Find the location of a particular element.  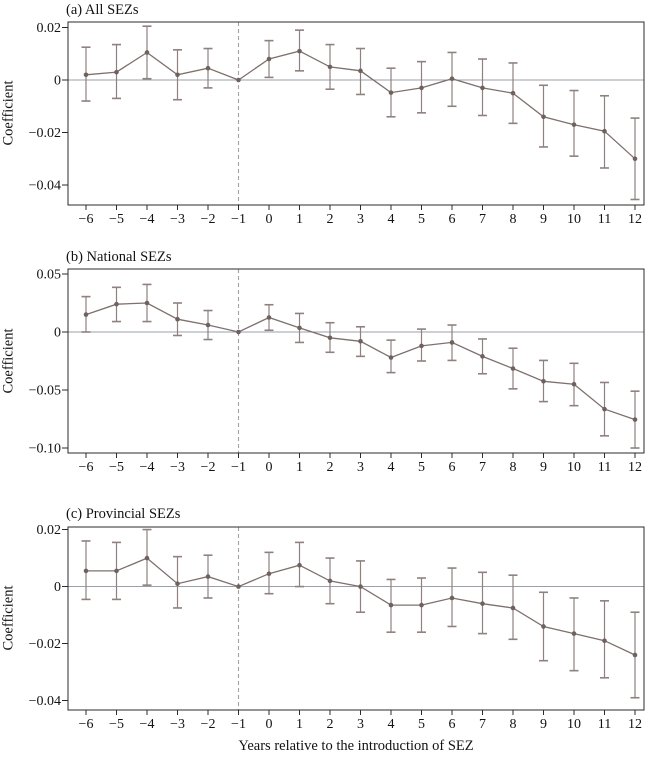

panel-a-title: (a) All SEZs is located at coordinates (102, 10).